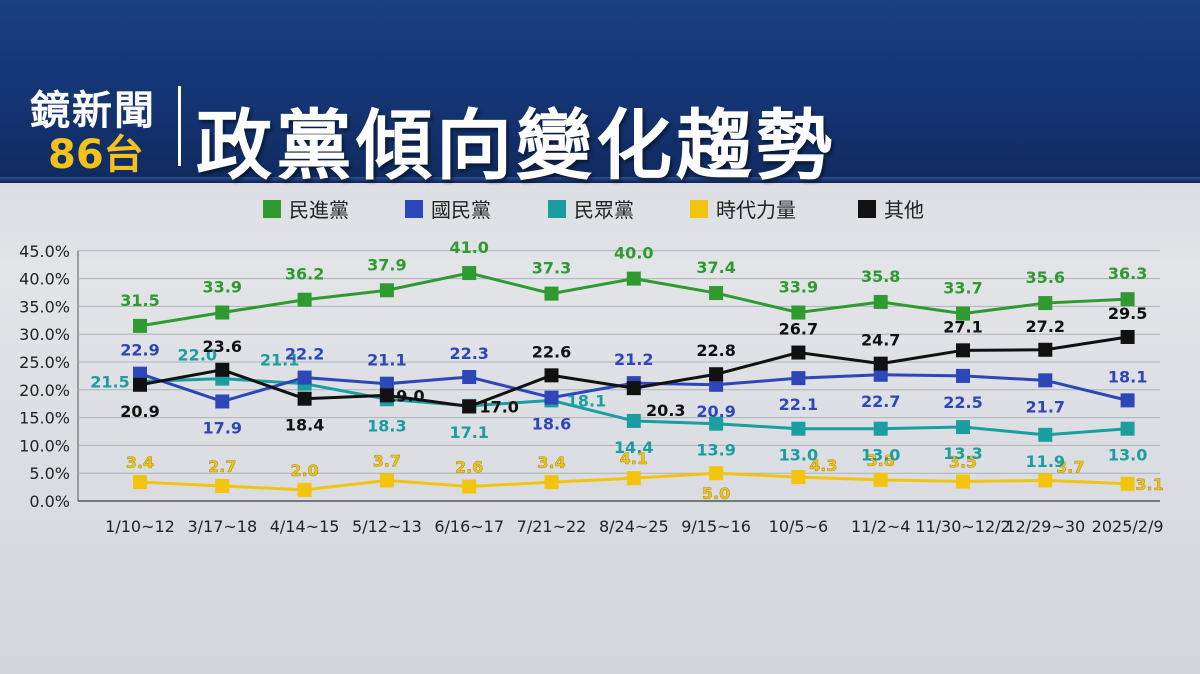 Image resolution: width=1200 pixels, height=674 pixels. I want to click on data-label-other: 27.1, so click(962, 326).